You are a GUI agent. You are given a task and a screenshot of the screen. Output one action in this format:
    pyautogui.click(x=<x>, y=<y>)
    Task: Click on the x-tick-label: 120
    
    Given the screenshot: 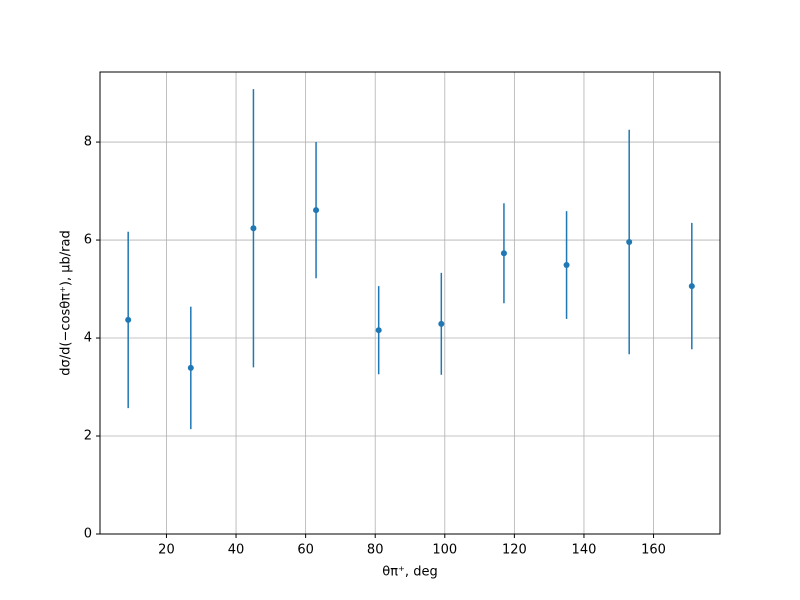 What is the action you would take?
    pyautogui.click(x=514, y=550)
    